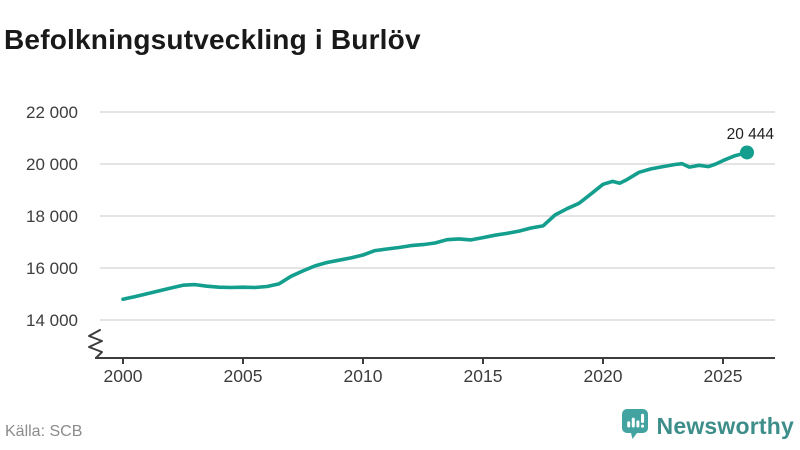 This screenshot has height=450, width=800. What do you see at coordinates (52, 216) in the screenshot?
I see `y-tick-label: 18 000` at bounding box center [52, 216].